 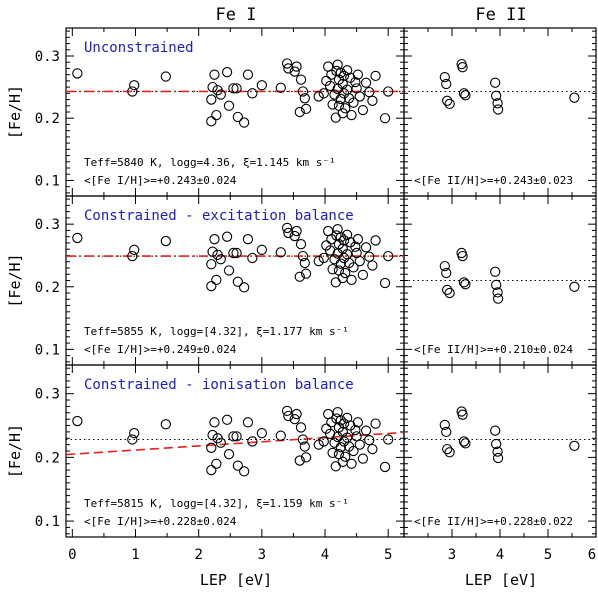 I want to click on x-tick-label-fe2: 4, so click(x=500, y=555).